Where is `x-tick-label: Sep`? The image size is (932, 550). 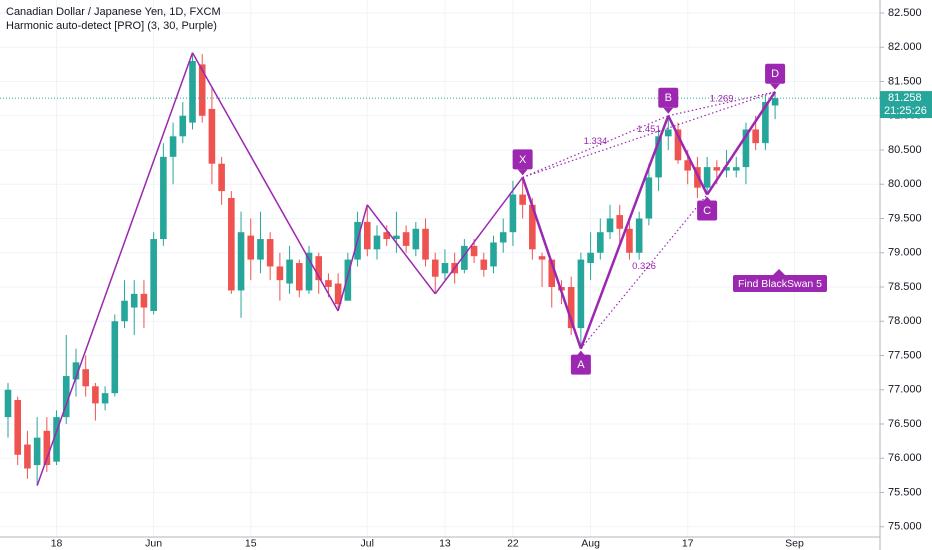 x-tick-label: Sep is located at coordinates (794, 543).